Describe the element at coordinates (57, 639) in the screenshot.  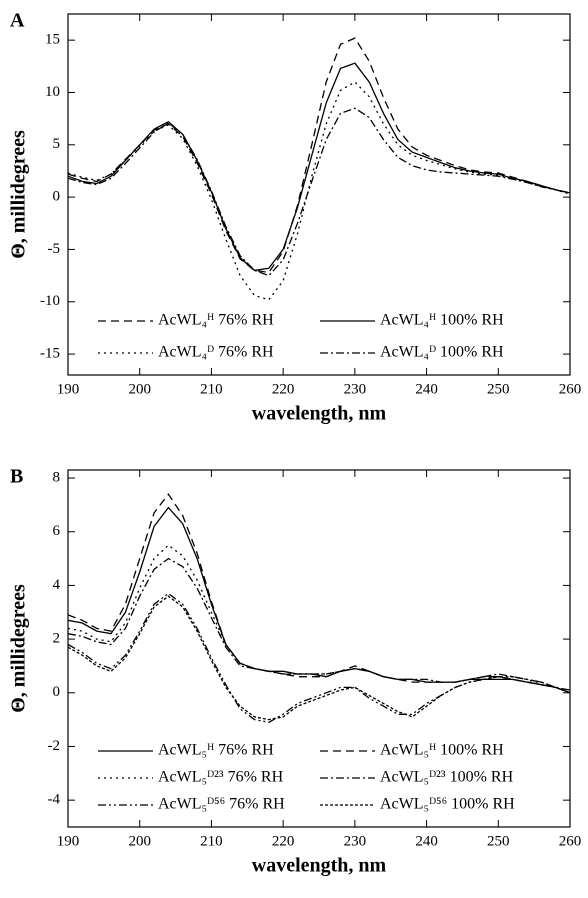
I see `y-tick-label: 2` at that location.